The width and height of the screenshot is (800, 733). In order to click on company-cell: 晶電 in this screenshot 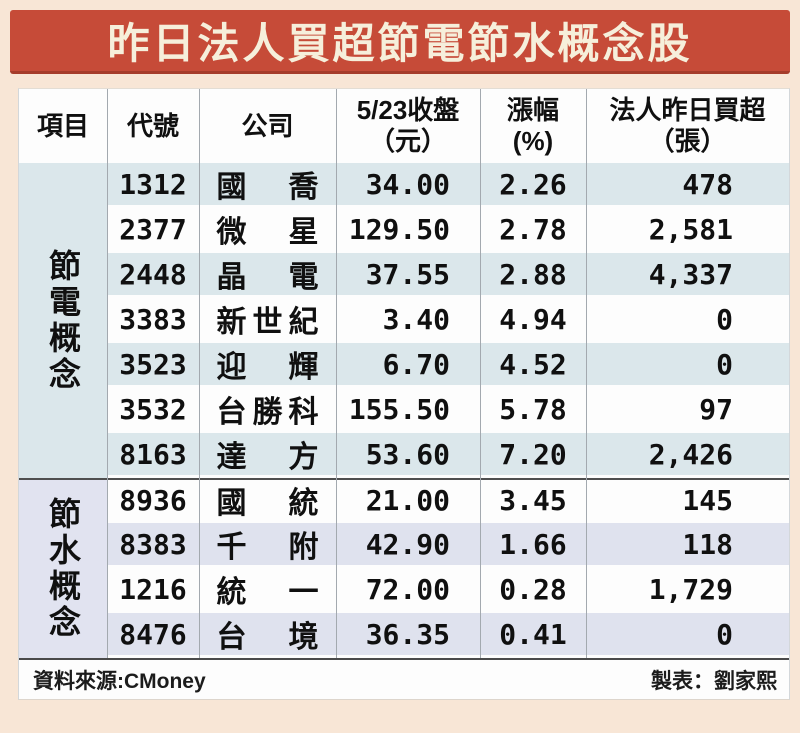, I will do `click(267, 275)`.